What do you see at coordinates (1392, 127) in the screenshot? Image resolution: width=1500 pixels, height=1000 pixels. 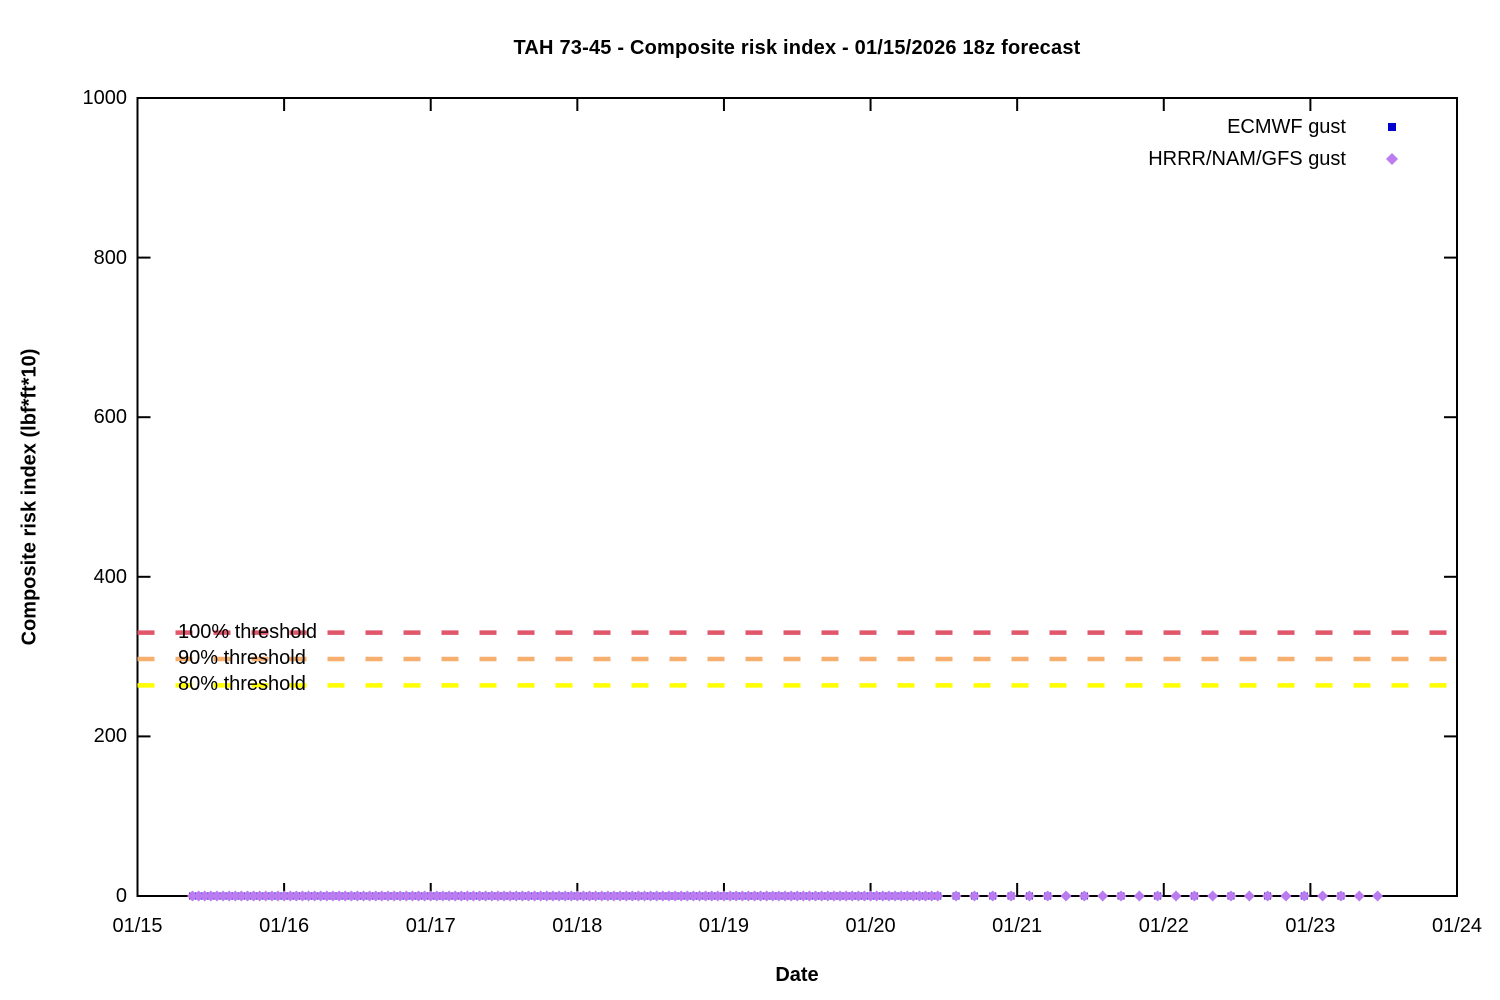 I see `ecmwf-square-marker-icon` at bounding box center [1392, 127].